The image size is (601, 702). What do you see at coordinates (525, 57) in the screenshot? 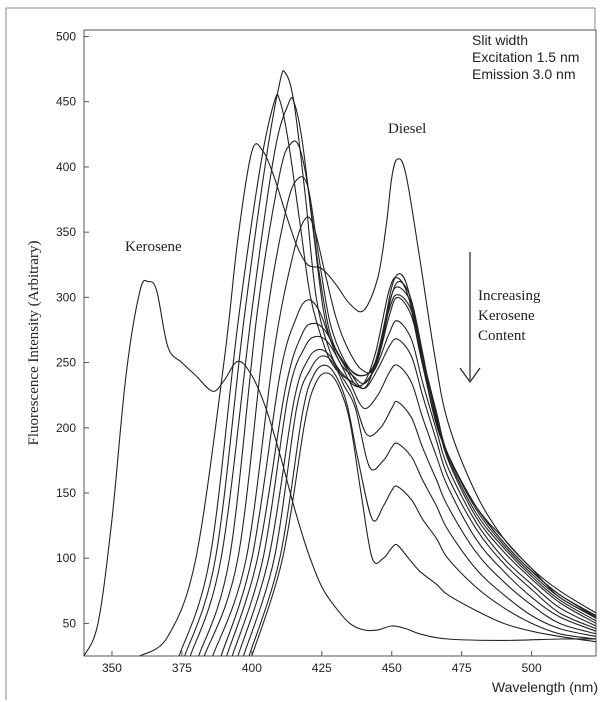
I see `slit-excitation: Excitation 1.5 nm` at bounding box center [525, 57].